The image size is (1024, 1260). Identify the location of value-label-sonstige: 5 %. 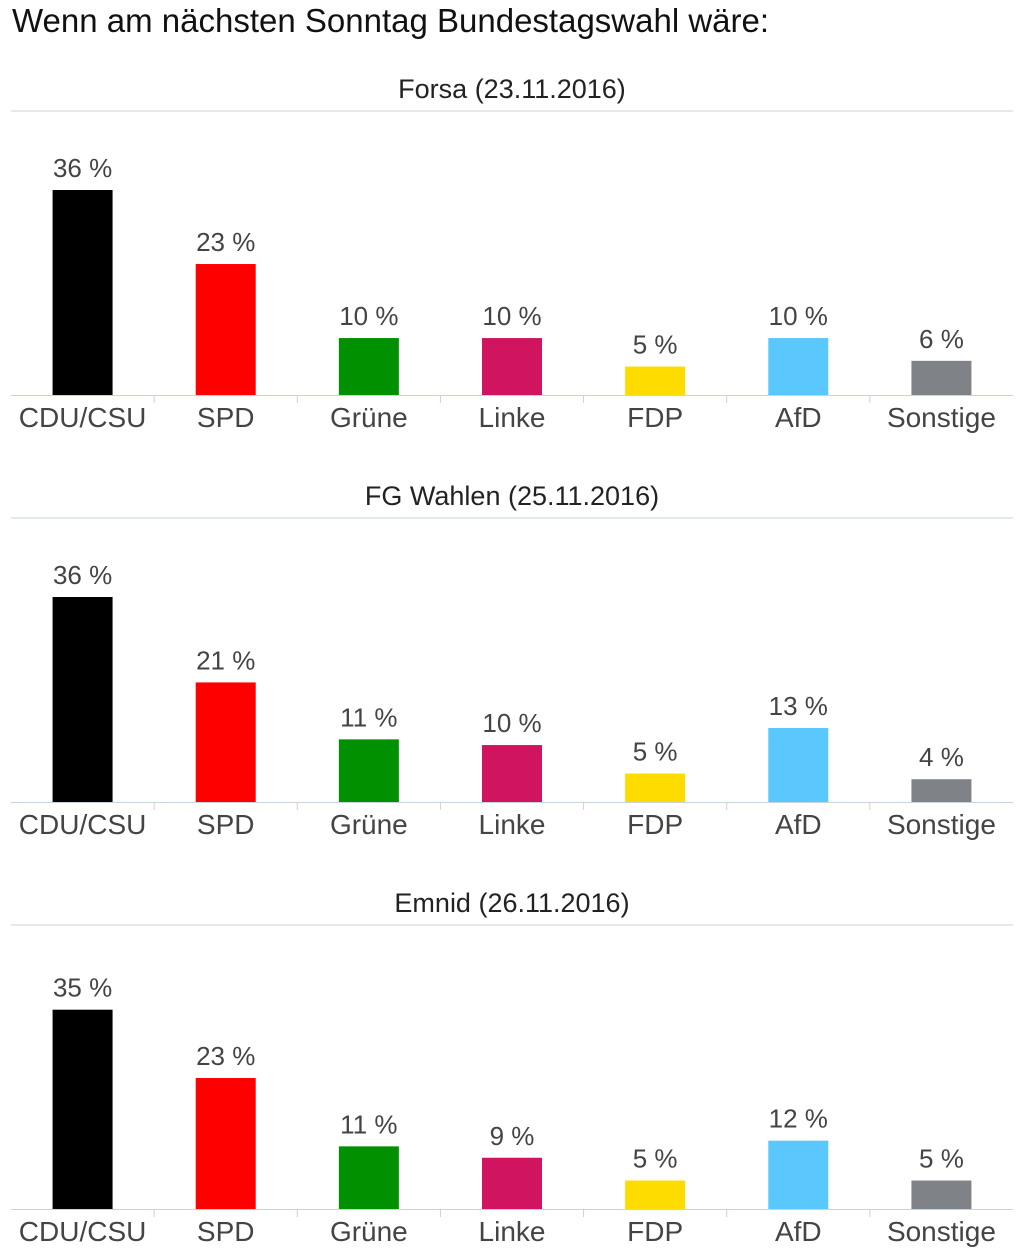
(941, 1159).